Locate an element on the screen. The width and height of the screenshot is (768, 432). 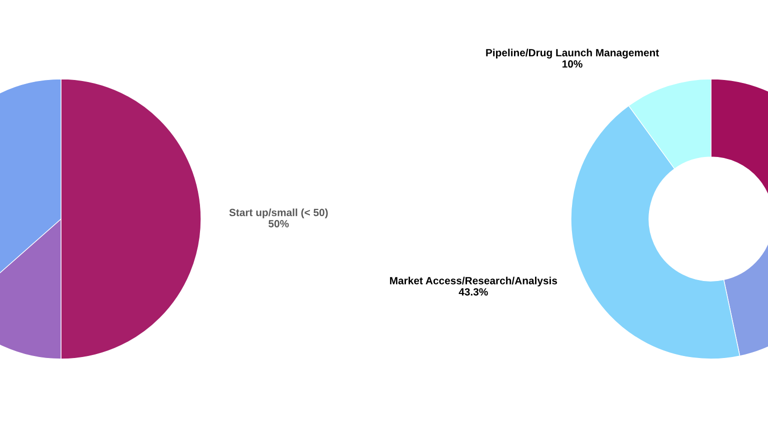
slice-label: Pipeline/Drug Launch Management is located at coordinates (572, 53).